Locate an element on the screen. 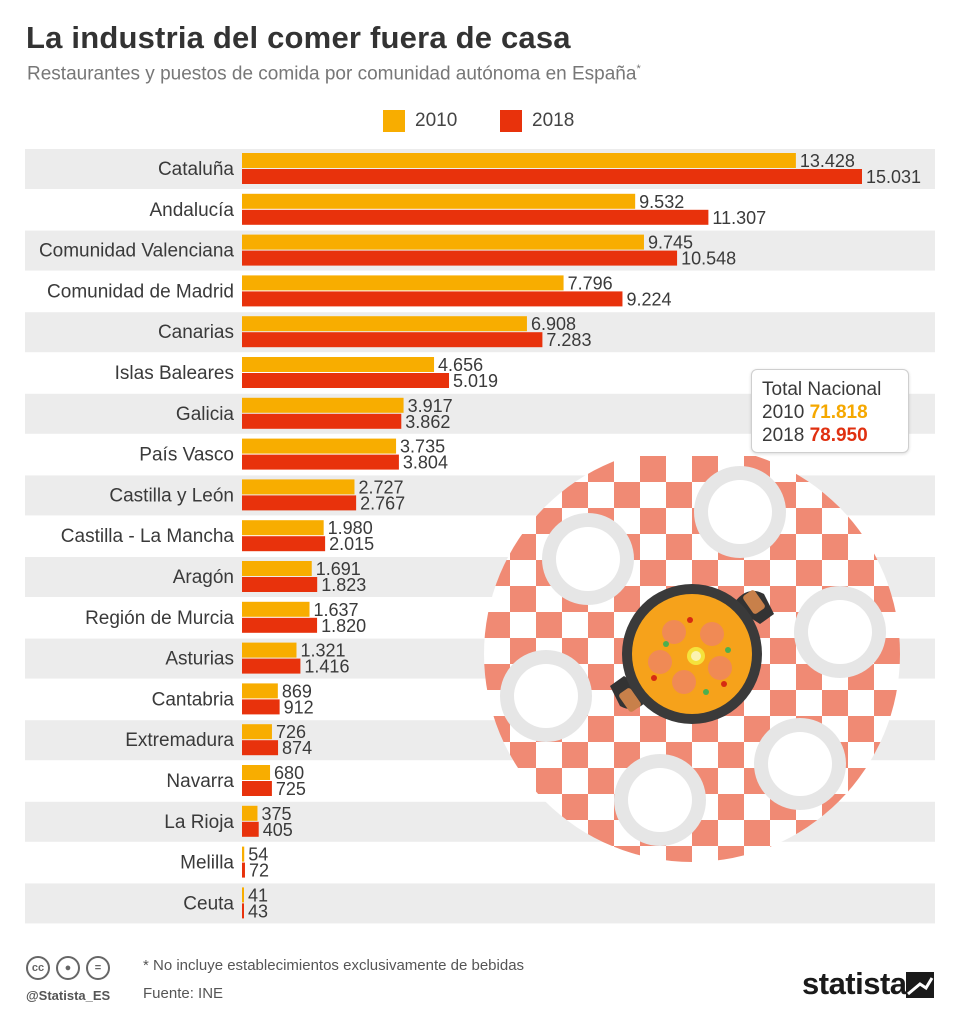 The width and height of the screenshot is (960, 1016). legend-swatch-2018 is located at coordinates (511, 121).